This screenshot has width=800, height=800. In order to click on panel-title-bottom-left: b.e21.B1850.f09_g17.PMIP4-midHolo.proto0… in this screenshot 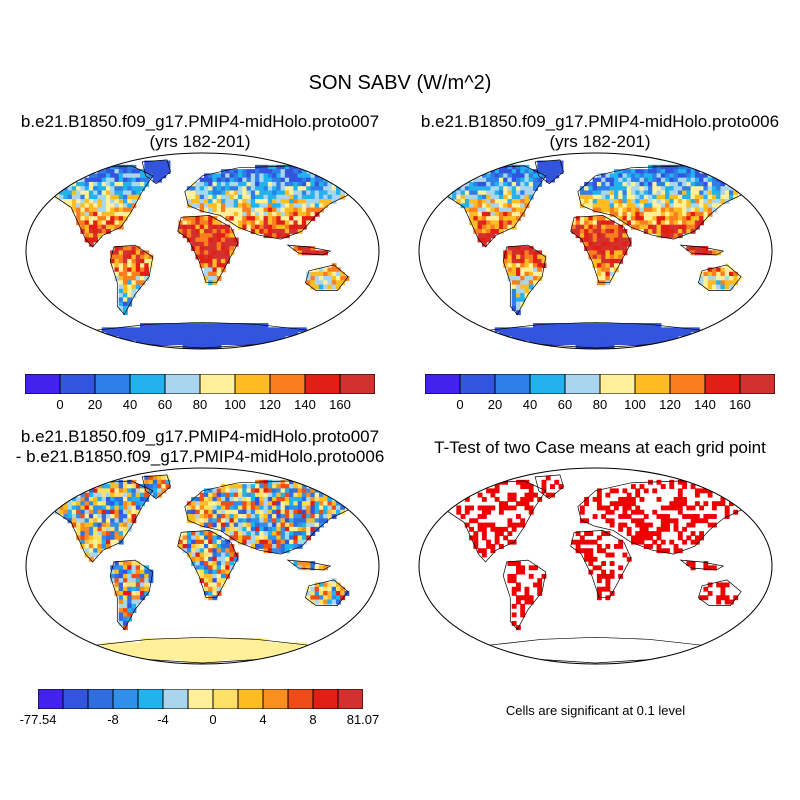, I will do `click(200, 447)`.